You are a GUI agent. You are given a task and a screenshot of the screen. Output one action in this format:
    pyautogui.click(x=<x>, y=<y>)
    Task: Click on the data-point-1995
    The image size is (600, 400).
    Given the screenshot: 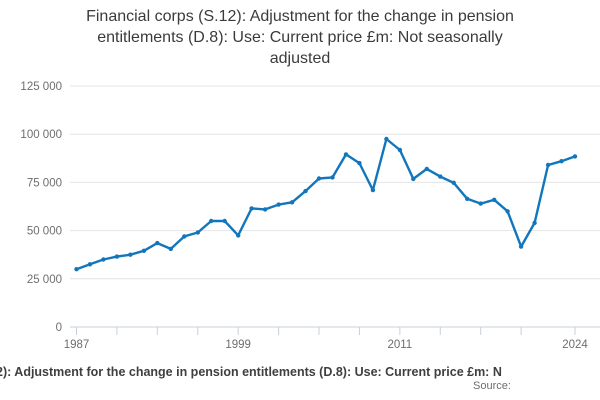 What is the action you would take?
    pyautogui.click(x=184, y=236)
    